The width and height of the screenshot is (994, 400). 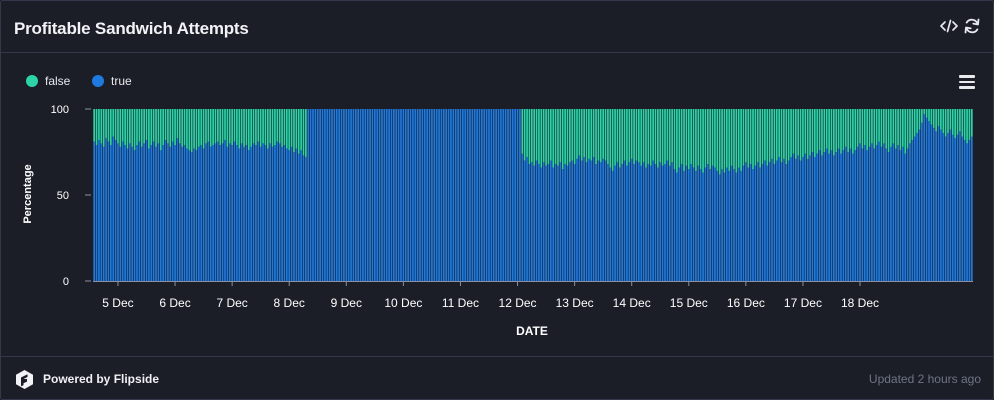 I want to click on legend-item-true: true, so click(x=112, y=82).